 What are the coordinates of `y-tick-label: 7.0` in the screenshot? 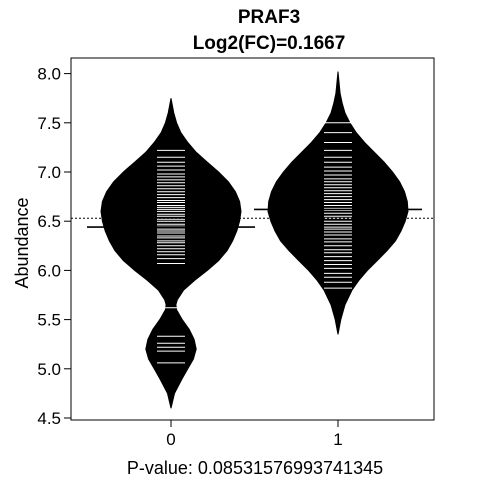 It's located at (49, 172).